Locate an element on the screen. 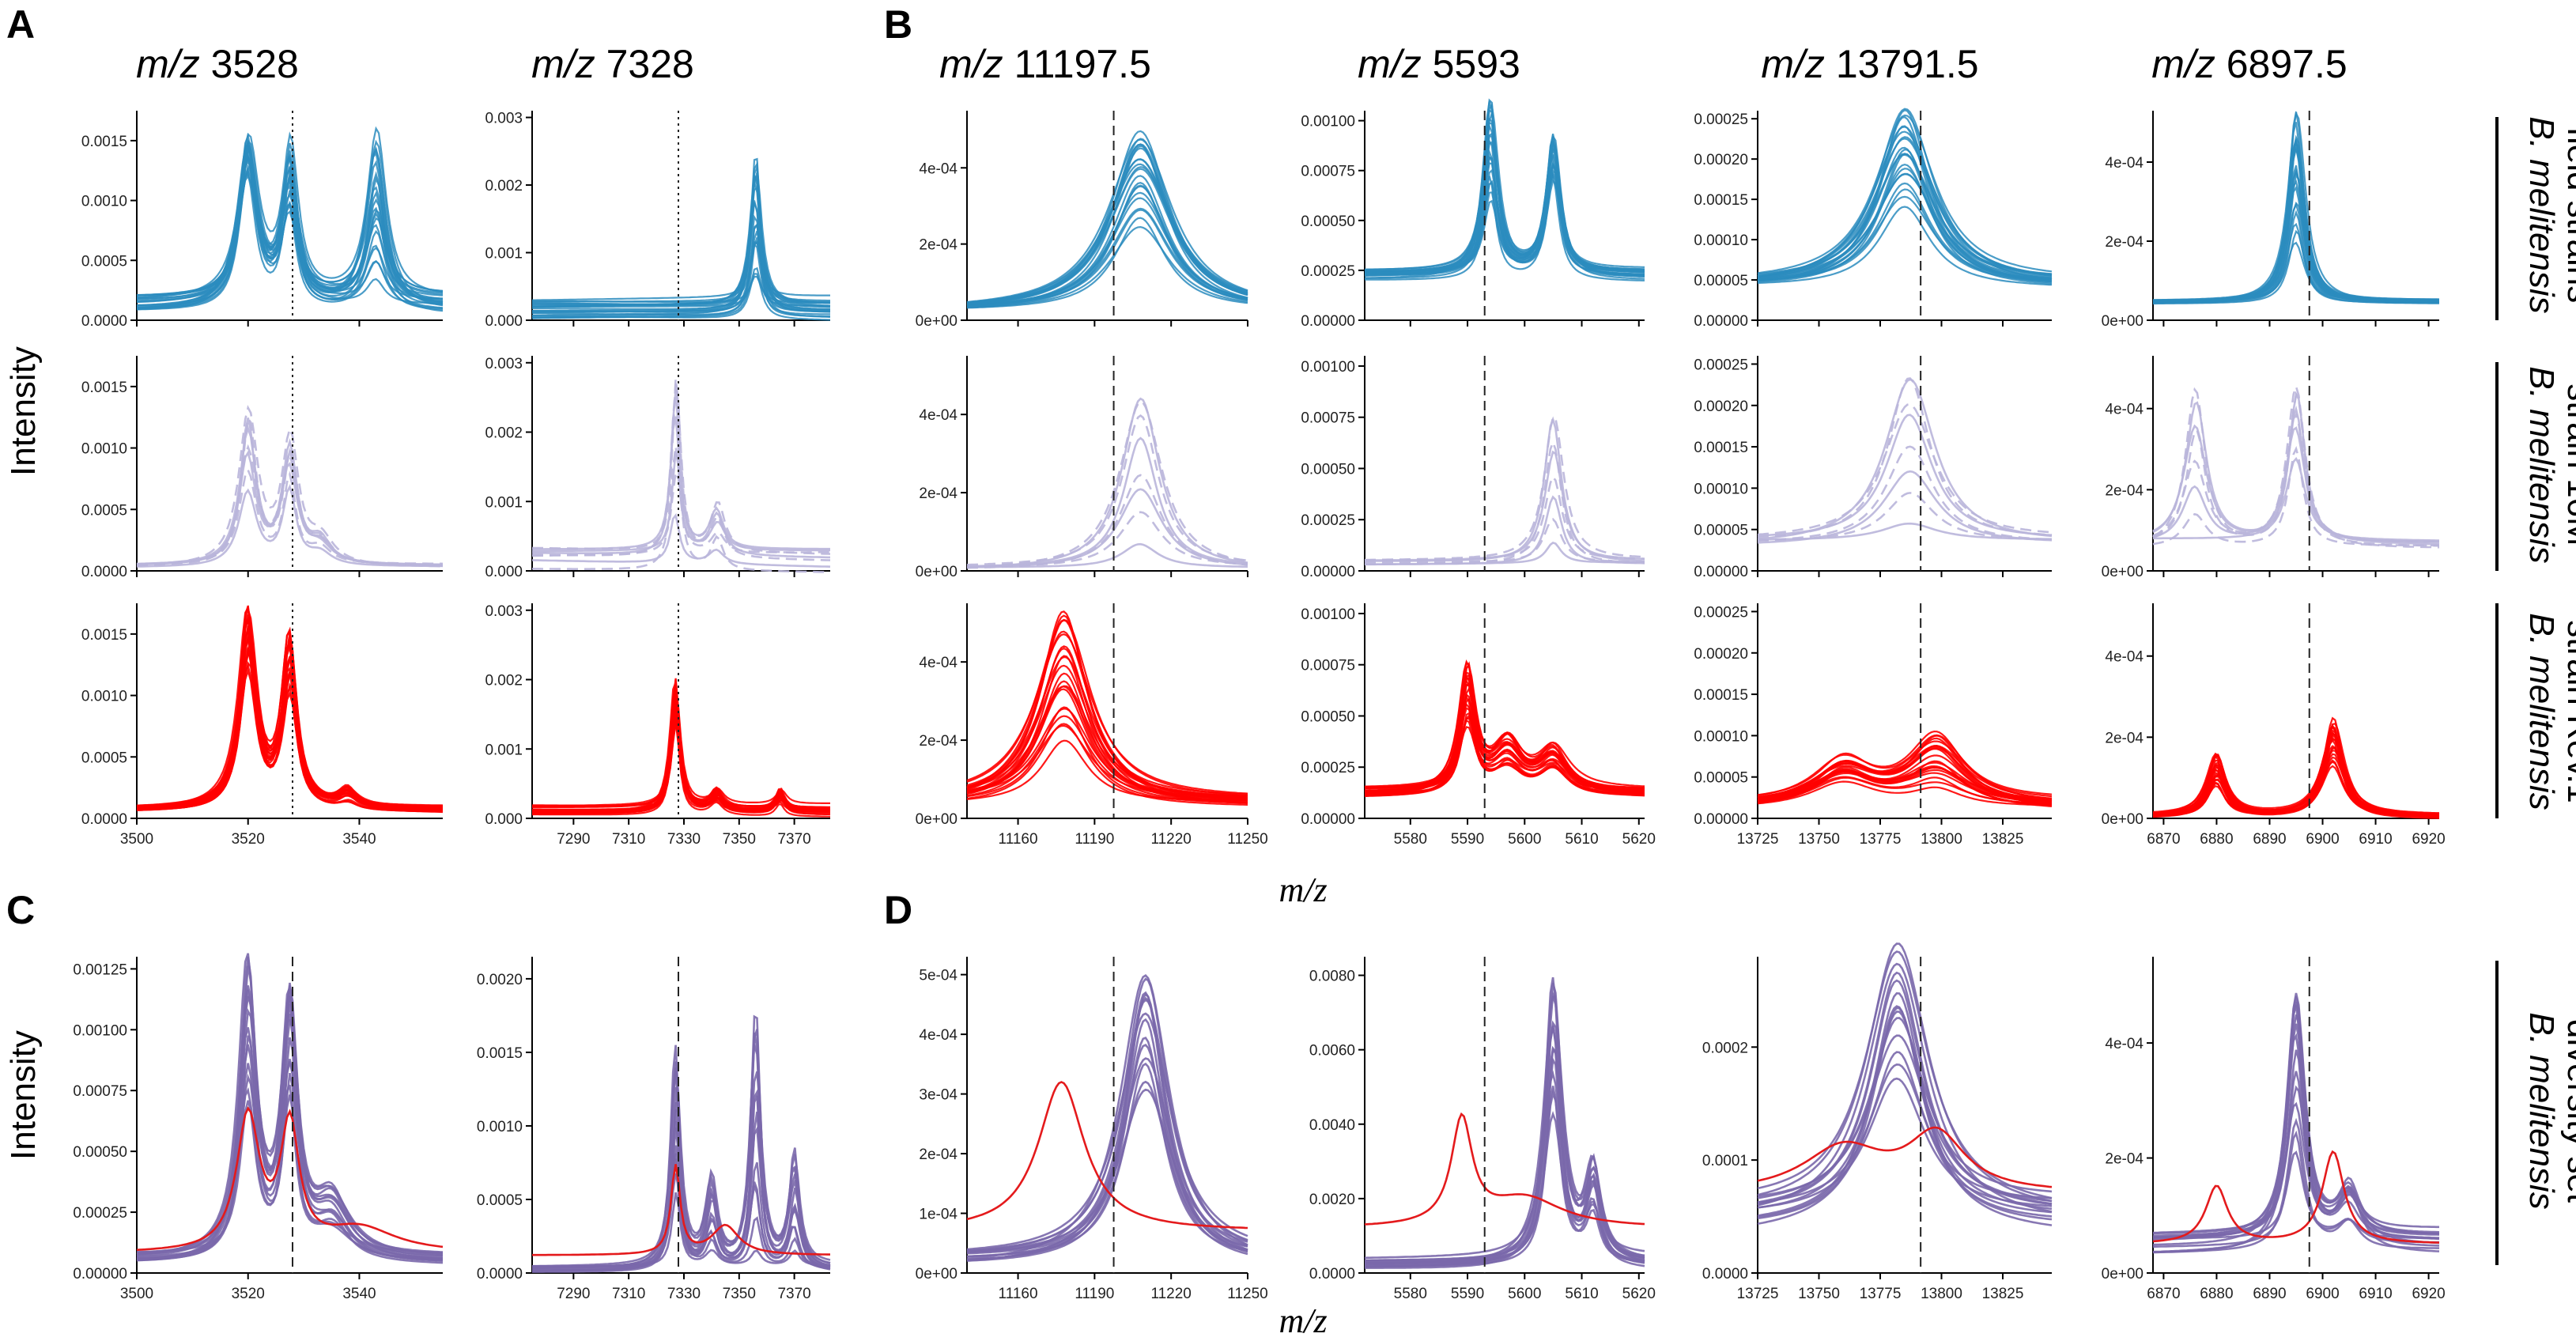 The width and height of the screenshot is (2576, 1341). y-tick-label: 0.0005 is located at coordinates (104, 262).